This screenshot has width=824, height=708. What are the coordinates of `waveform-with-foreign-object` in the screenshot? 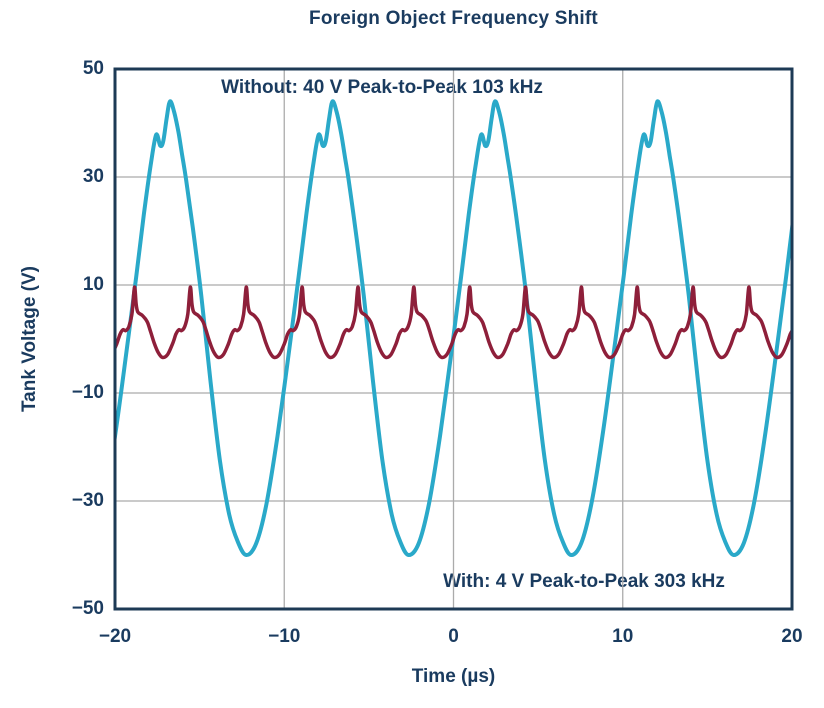 It's located at (453, 322).